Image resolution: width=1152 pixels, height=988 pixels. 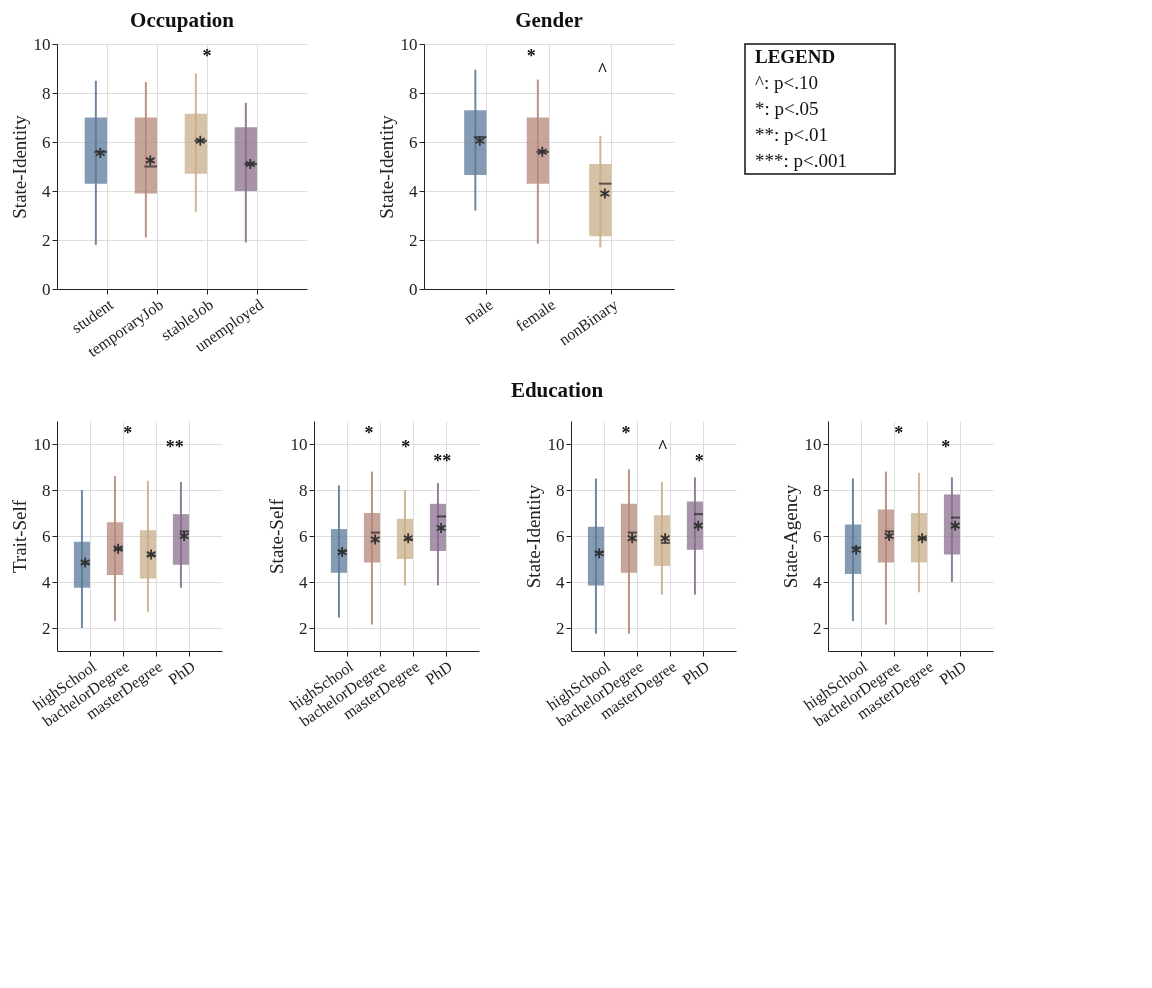 What do you see at coordinates (786, 82) in the screenshot?
I see `text: ^: p<.10` at bounding box center [786, 82].